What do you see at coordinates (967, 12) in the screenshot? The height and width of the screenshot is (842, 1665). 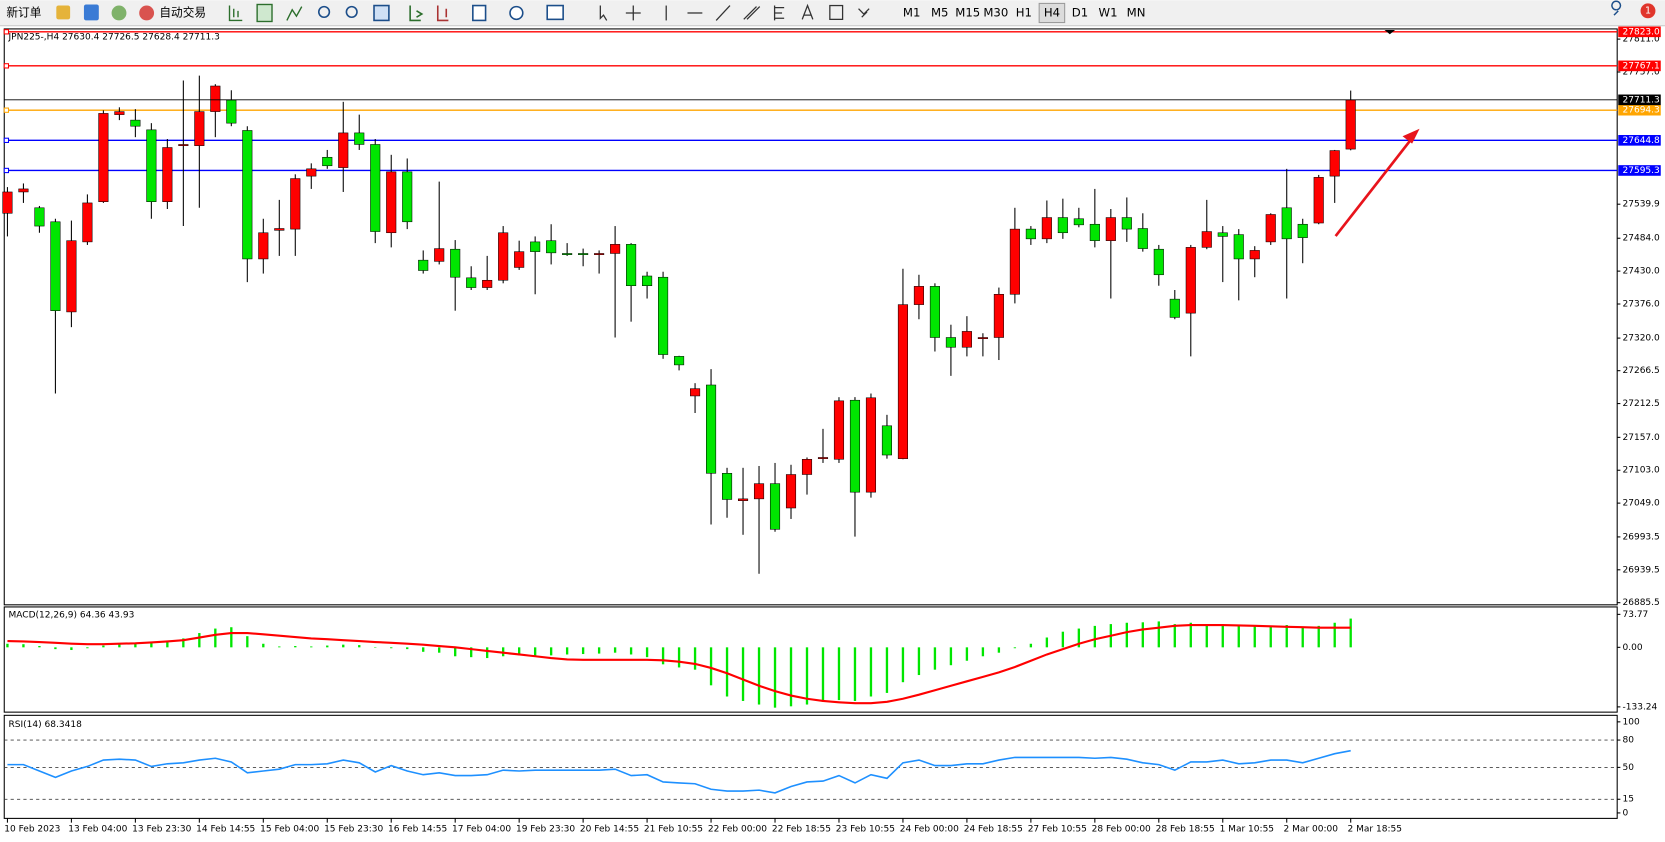 I see `timeframe-button: M15` at bounding box center [967, 12].